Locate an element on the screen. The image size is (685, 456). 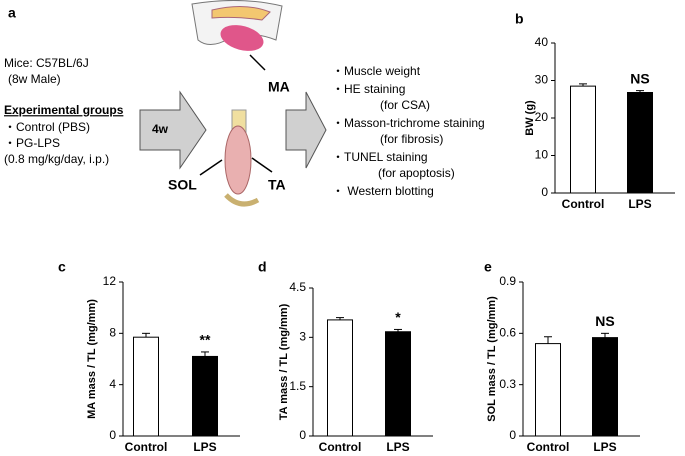
group-text: (0.8 mg/kg/day, i.p.) is located at coordinates (56, 159).